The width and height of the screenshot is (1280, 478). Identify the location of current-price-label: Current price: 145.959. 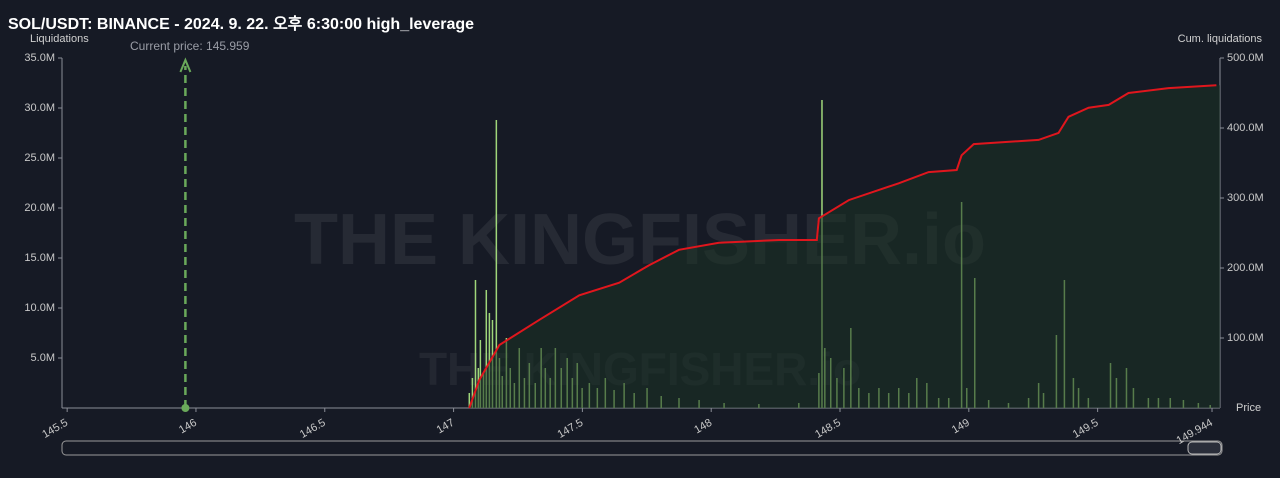
(190, 46).